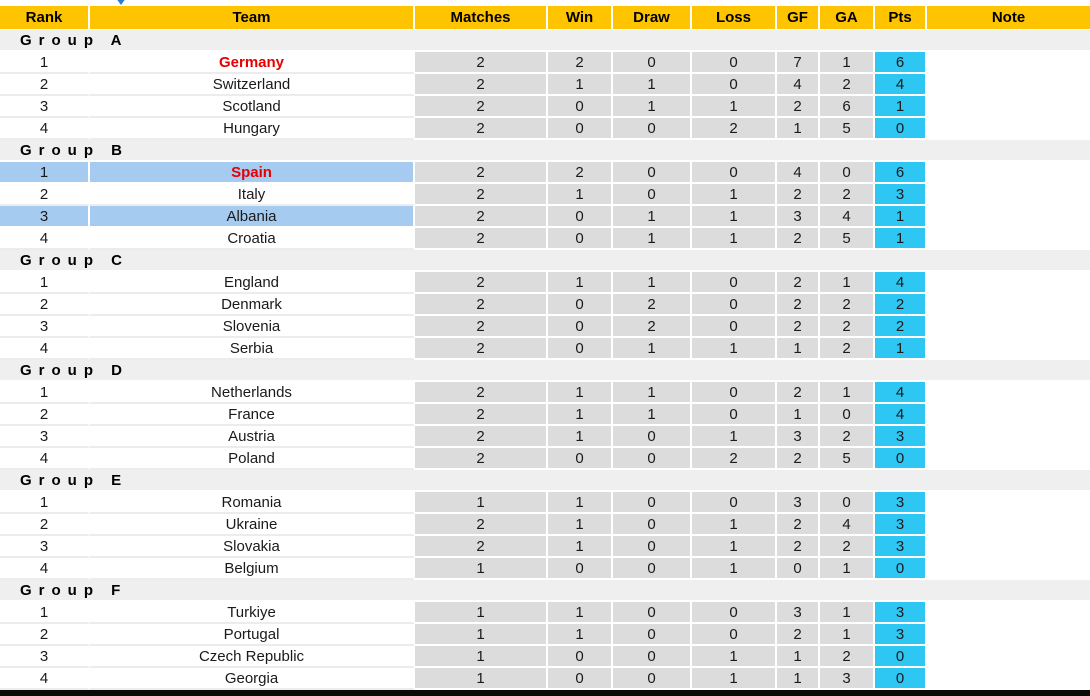 The width and height of the screenshot is (1090, 696). What do you see at coordinates (121, 2) in the screenshot?
I see `chevron-down-icon` at bounding box center [121, 2].